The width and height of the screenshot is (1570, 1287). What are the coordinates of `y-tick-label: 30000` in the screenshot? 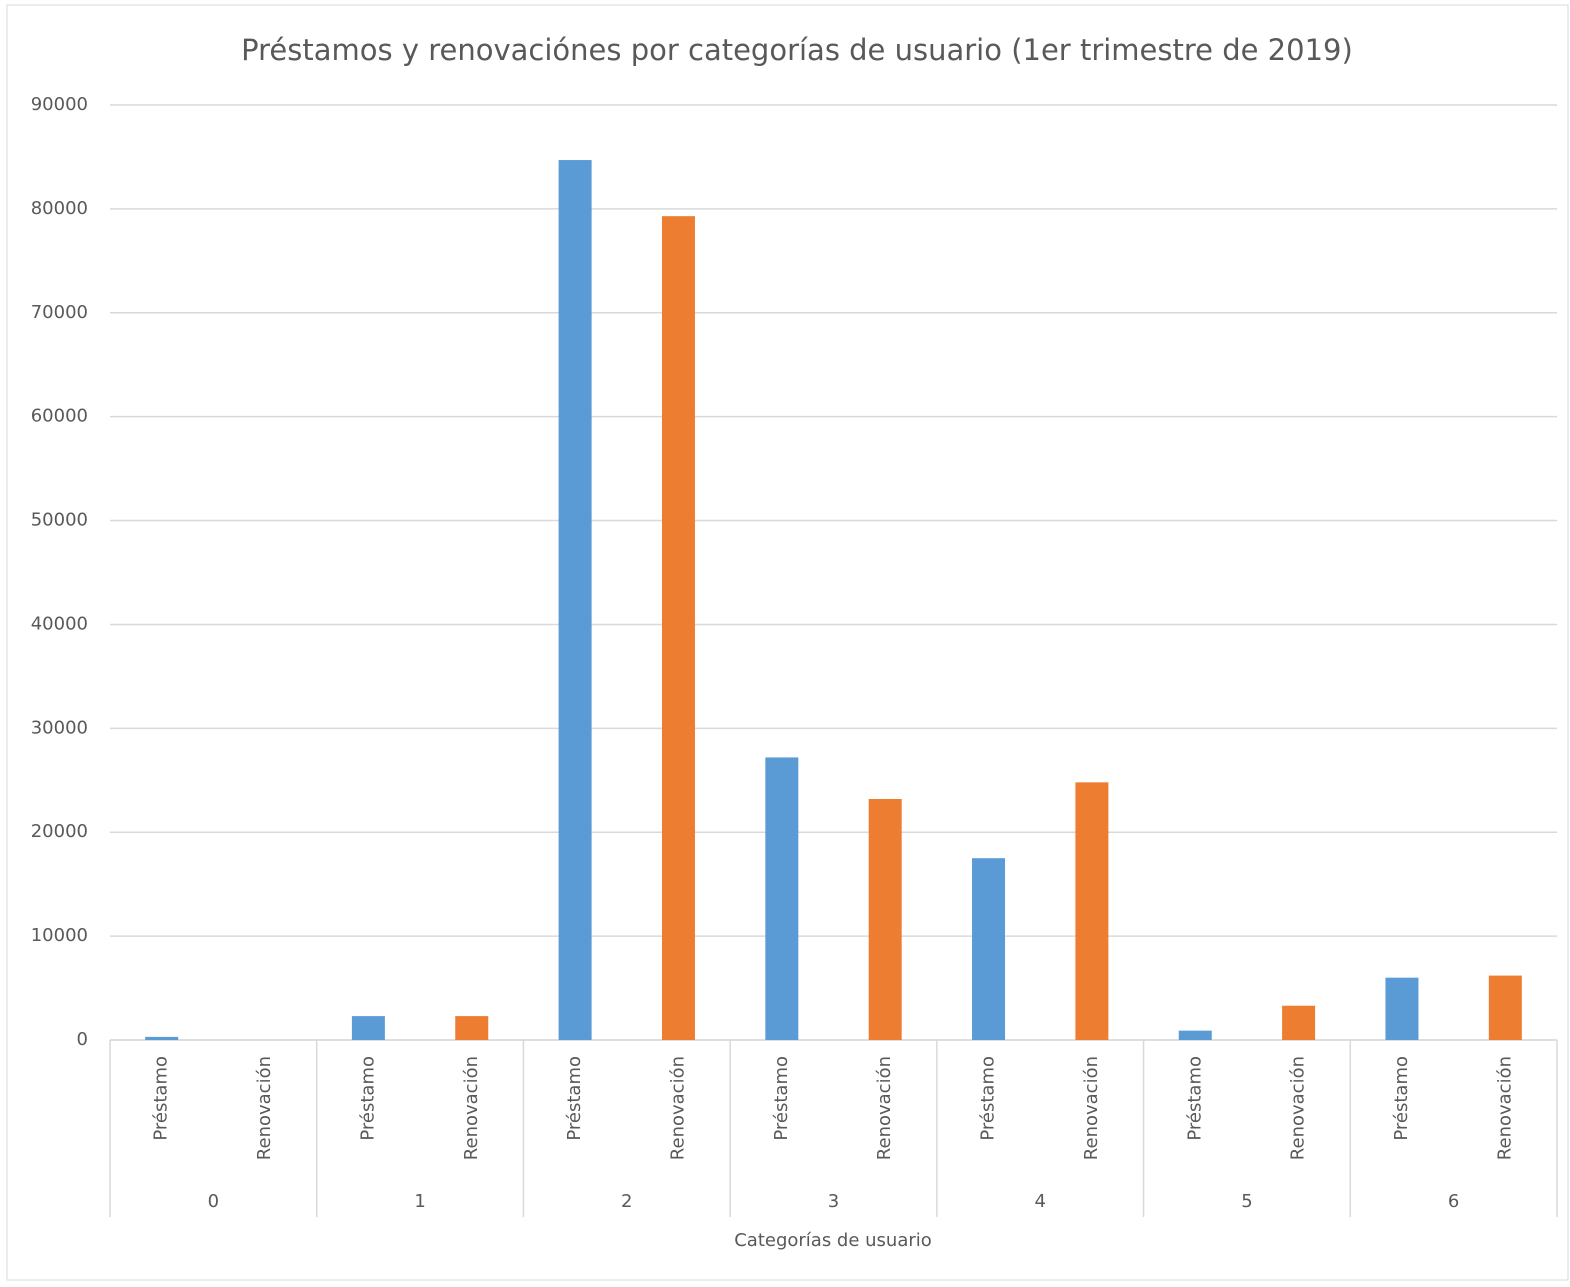 It's located at (59, 727).